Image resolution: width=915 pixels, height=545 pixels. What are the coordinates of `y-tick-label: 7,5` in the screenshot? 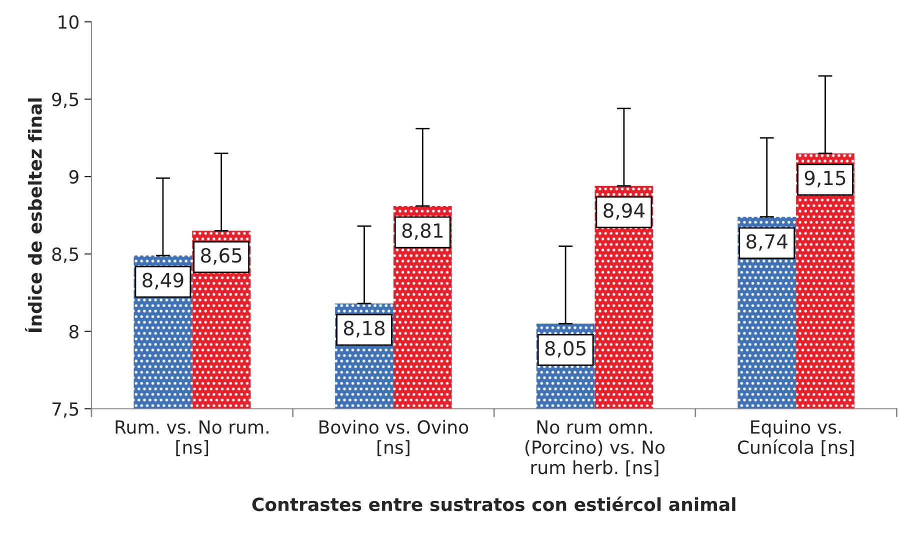 It's located at (65, 410).